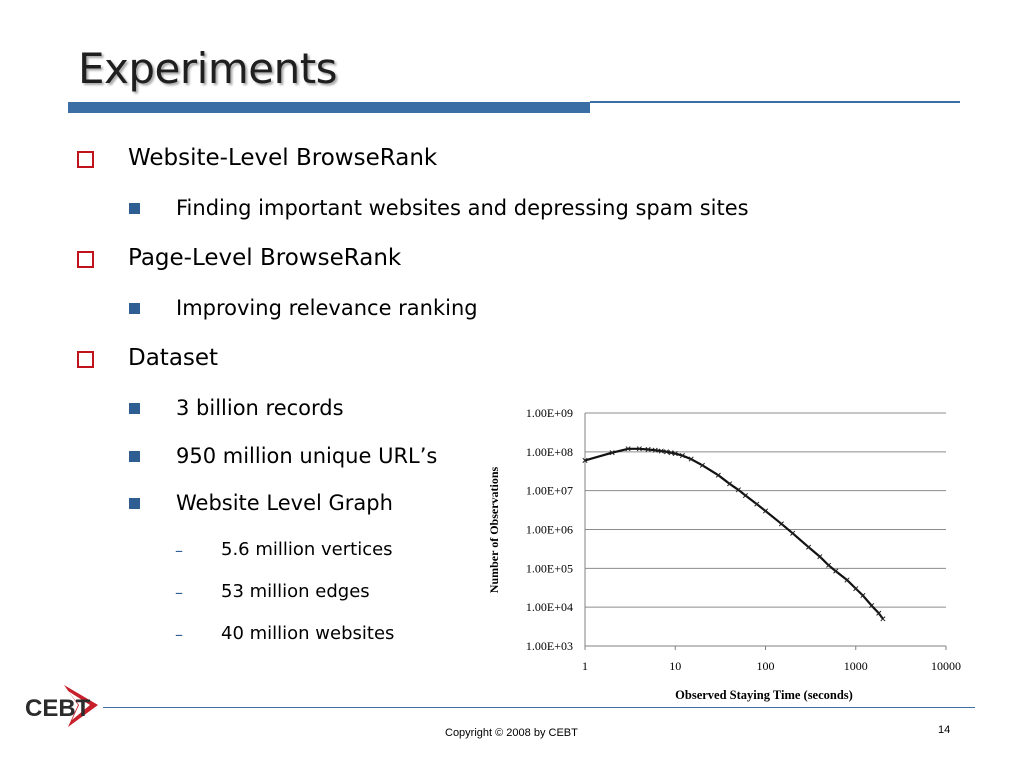  I want to click on bullet-text-level2: 3 billion records, so click(260, 408).